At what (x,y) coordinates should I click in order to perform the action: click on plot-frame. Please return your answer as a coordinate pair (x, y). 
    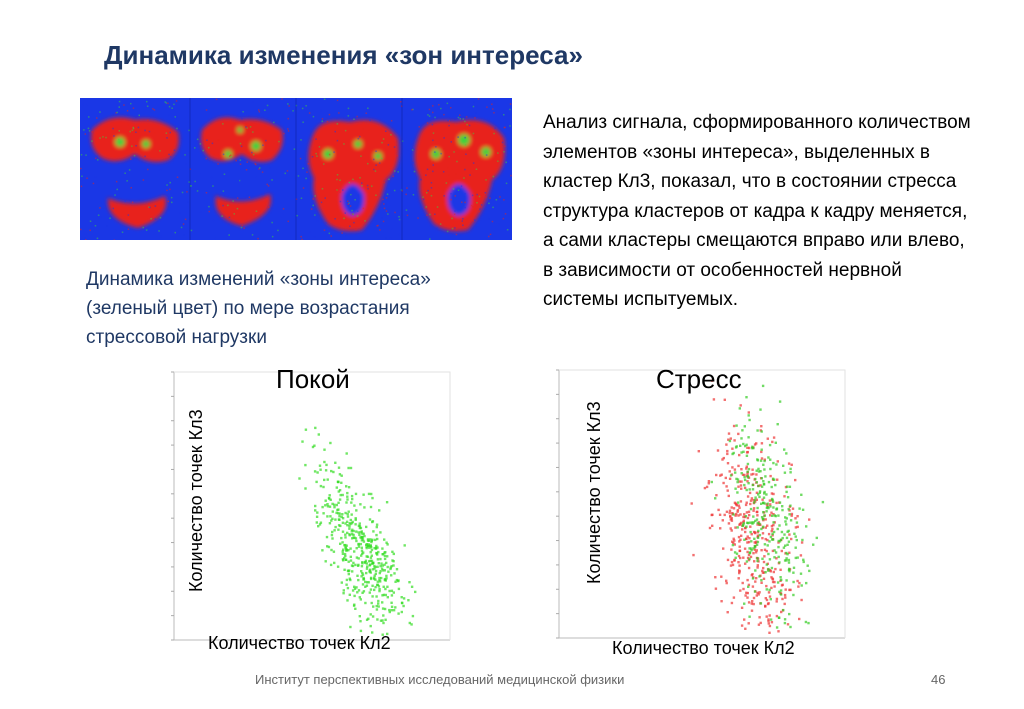
    Looking at the image, I should click on (702, 503).